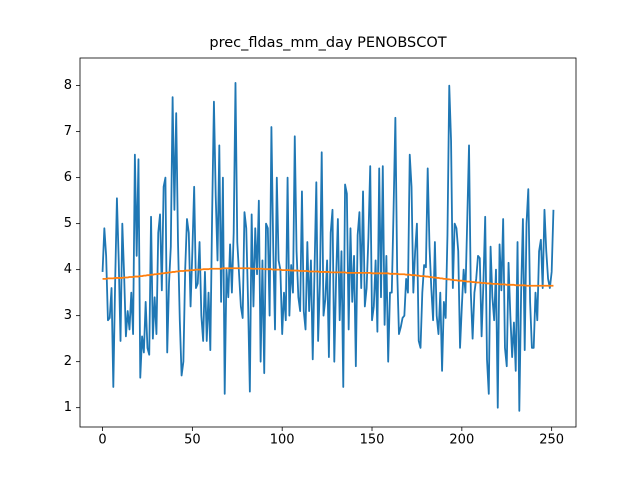 Image resolution: width=640 pixels, height=480 pixels. Describe the element at coordinates (68, 131) in the screenshot. I see `y-tick-label: 7` at that location.